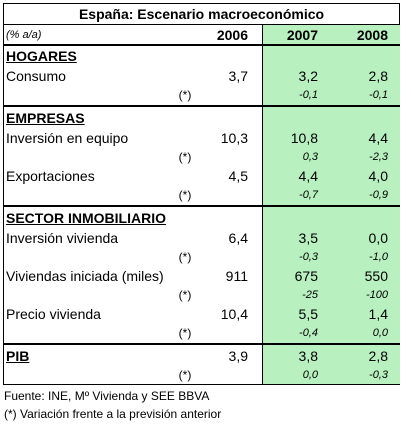  I want to click on cell-value: 1,4, so click(378, 314).